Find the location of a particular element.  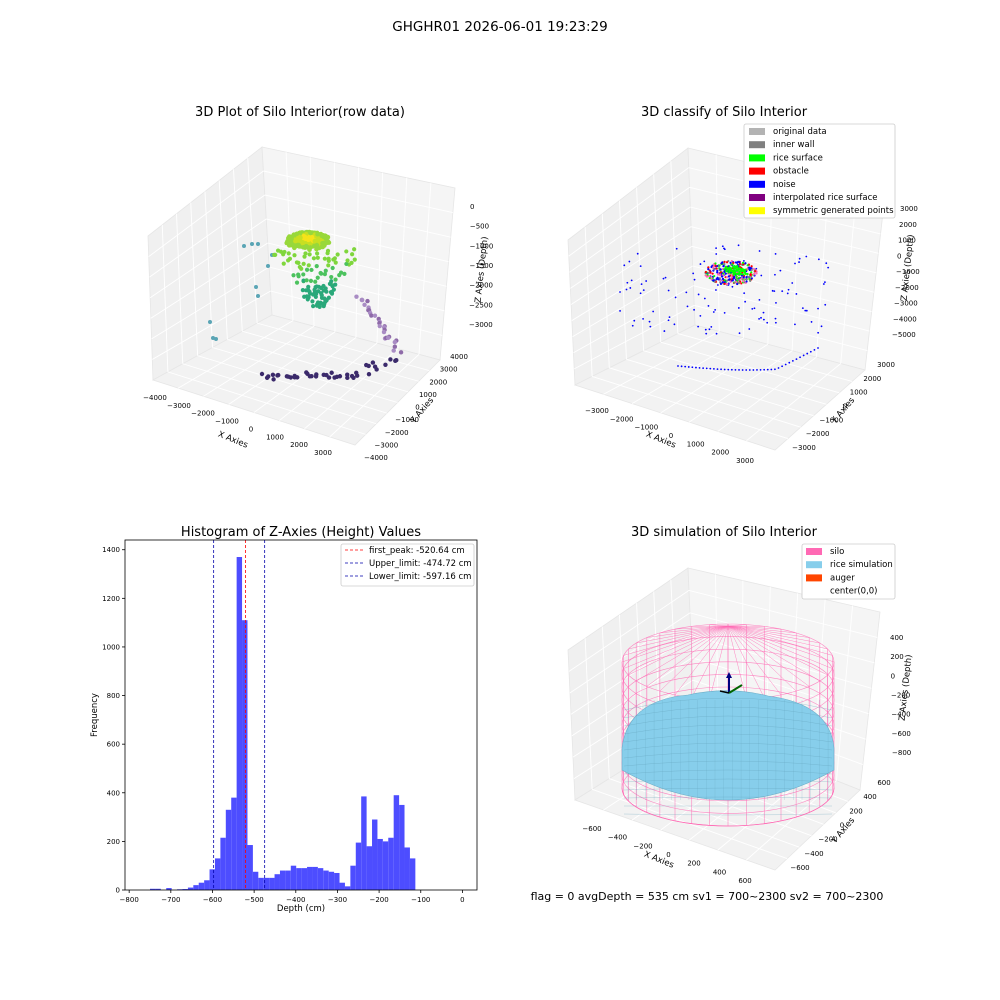

chart-raw-ztick: −2500 is located at coordinates (481, 305).